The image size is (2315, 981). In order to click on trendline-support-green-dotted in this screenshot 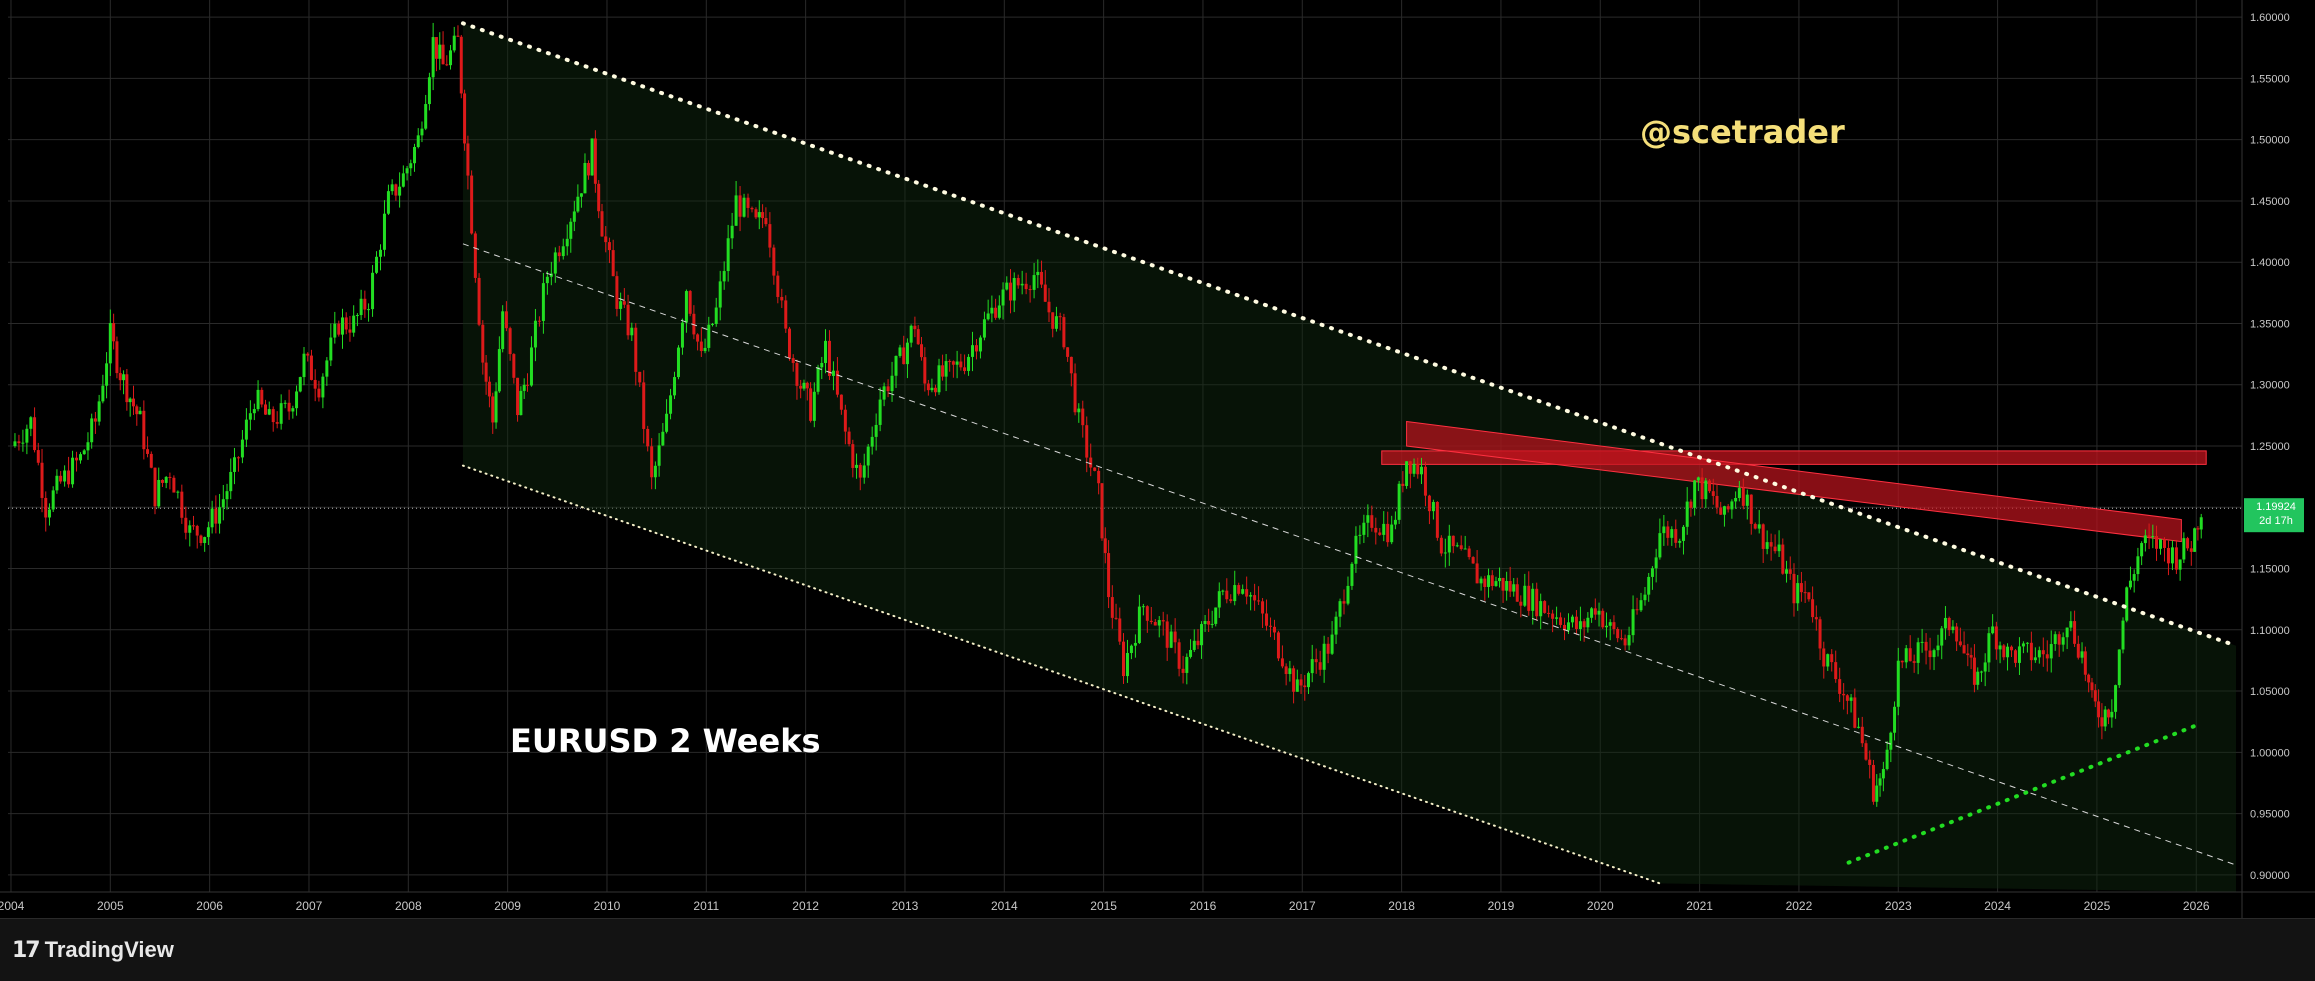, I will do `click(2022, 794)`.